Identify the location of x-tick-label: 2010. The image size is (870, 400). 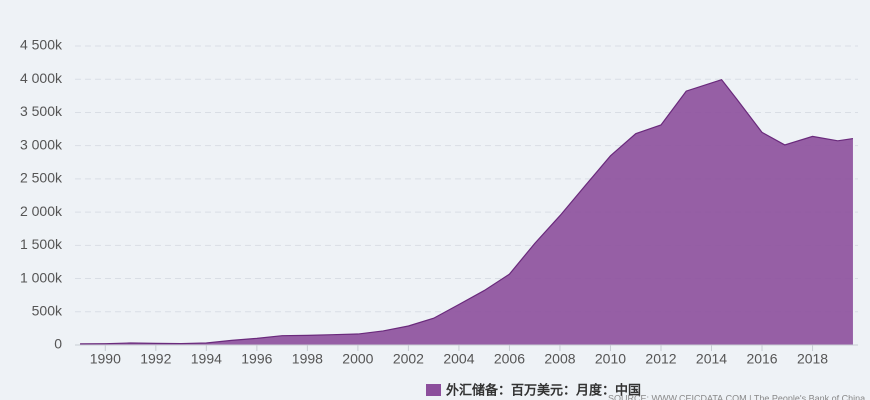
(610, 359).